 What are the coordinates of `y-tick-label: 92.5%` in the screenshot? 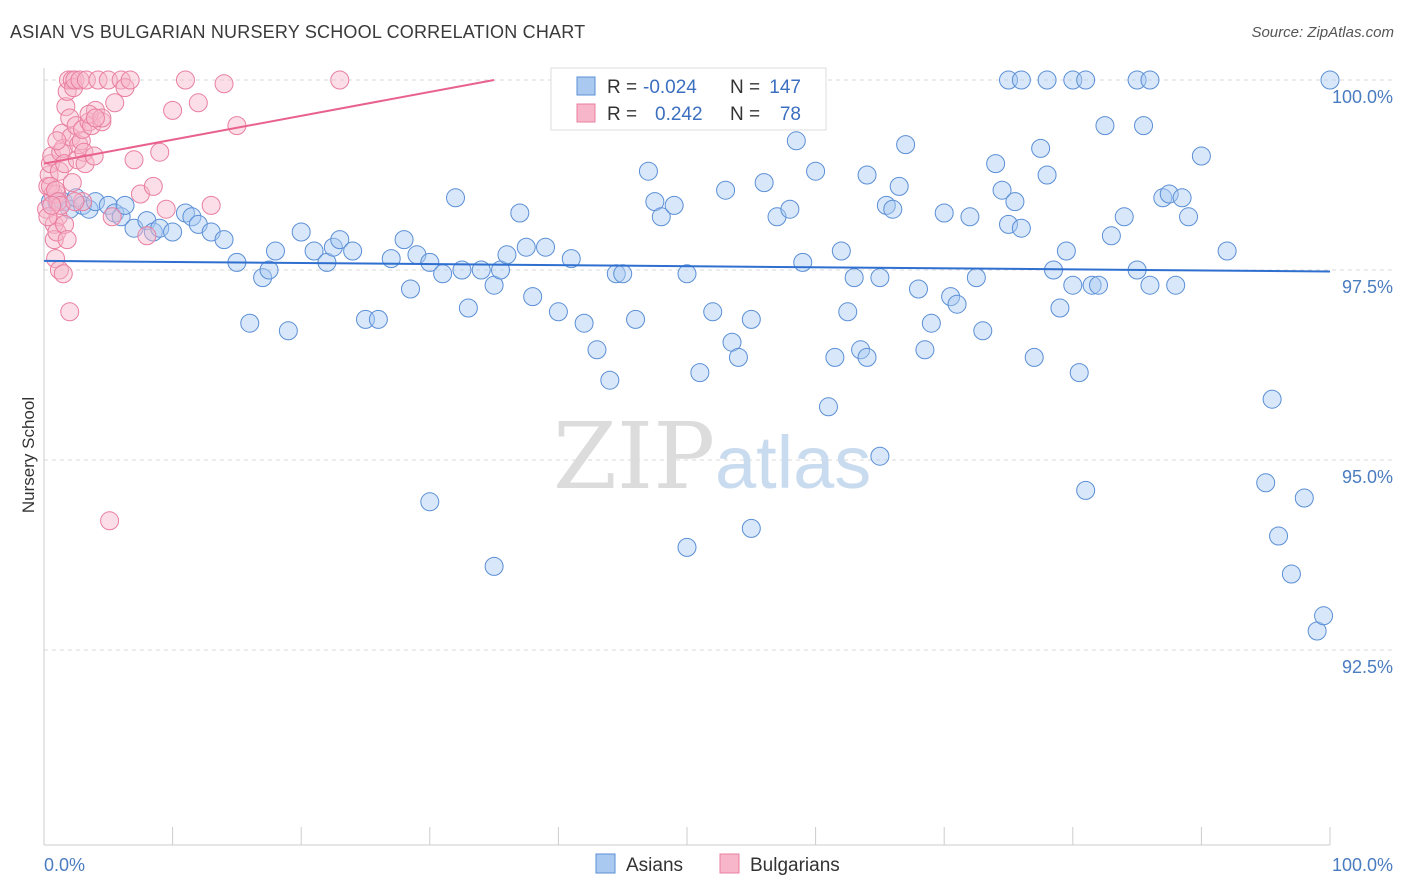 It's located at (1367, 667).